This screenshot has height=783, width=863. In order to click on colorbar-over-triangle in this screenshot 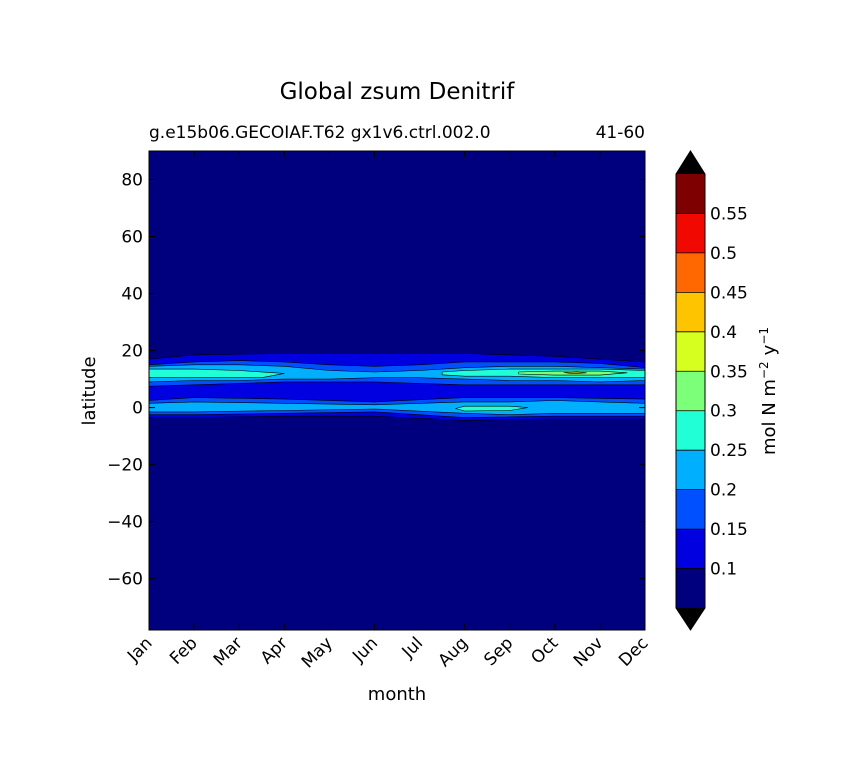, I will do `click(690, 162)`.